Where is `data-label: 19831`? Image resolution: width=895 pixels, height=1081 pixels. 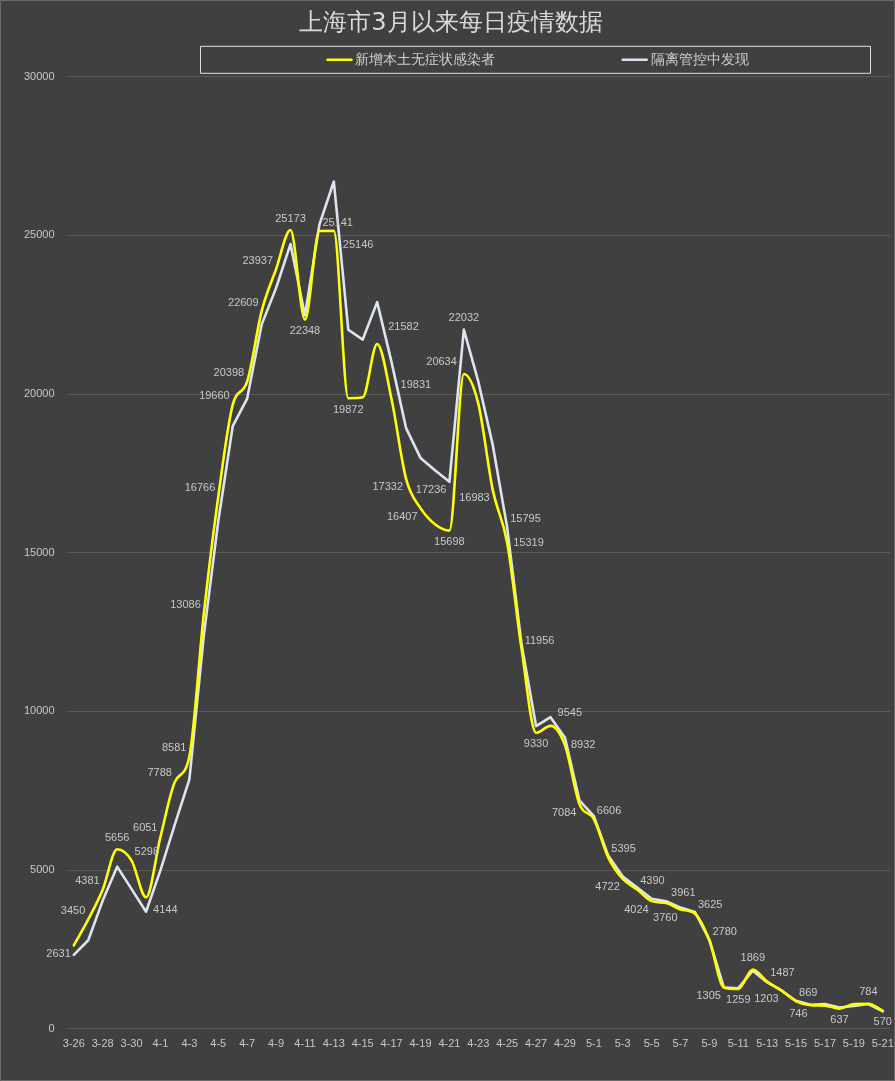
data-label: 19831 is located at coordinates (416, 384).